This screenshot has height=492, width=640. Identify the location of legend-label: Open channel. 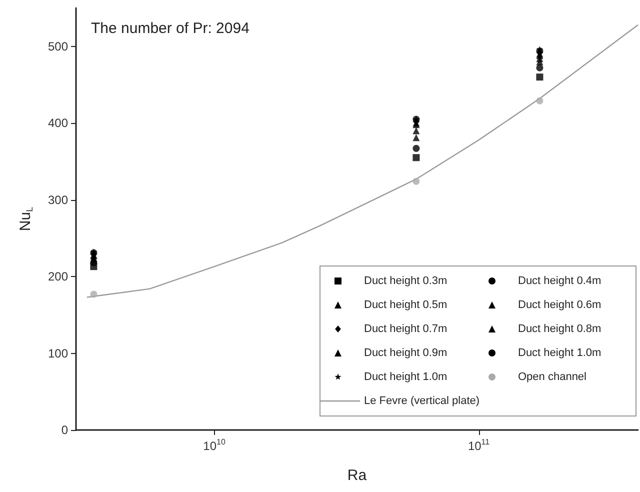
(552, 377).